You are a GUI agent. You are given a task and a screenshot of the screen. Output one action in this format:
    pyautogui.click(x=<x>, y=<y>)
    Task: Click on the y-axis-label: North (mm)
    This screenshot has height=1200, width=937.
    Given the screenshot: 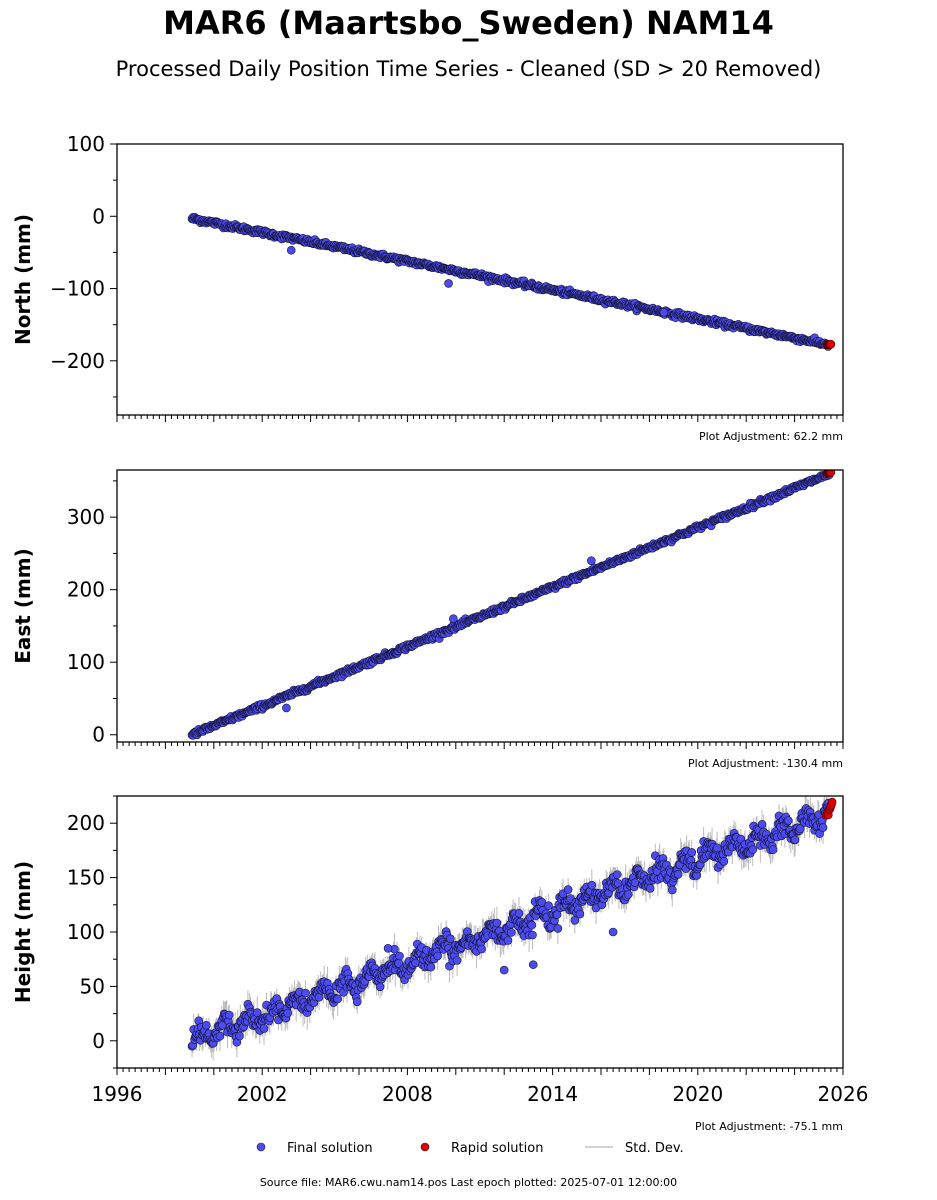 What is the action you would take?
    pyautogui.click(x=23, y=279)
    